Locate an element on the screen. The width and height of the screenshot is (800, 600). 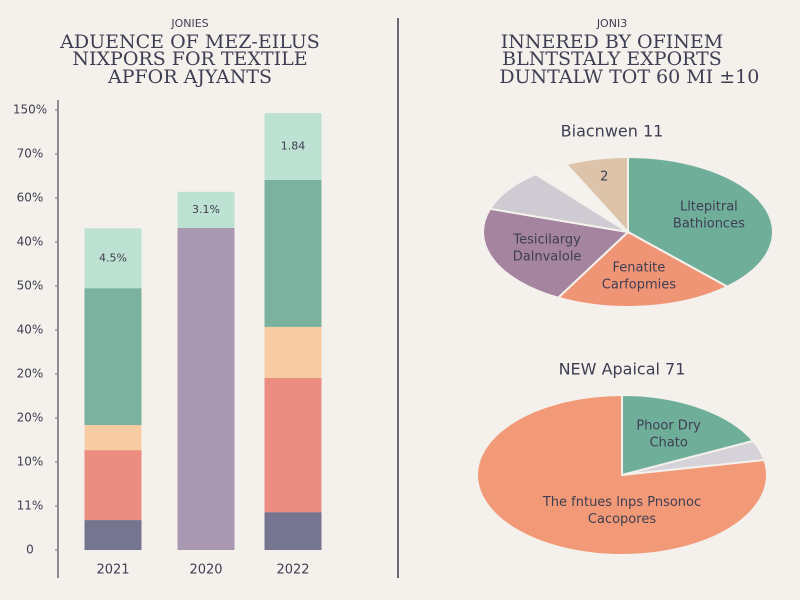
bar-label: 1.84 is located at coordinates (293, 146).